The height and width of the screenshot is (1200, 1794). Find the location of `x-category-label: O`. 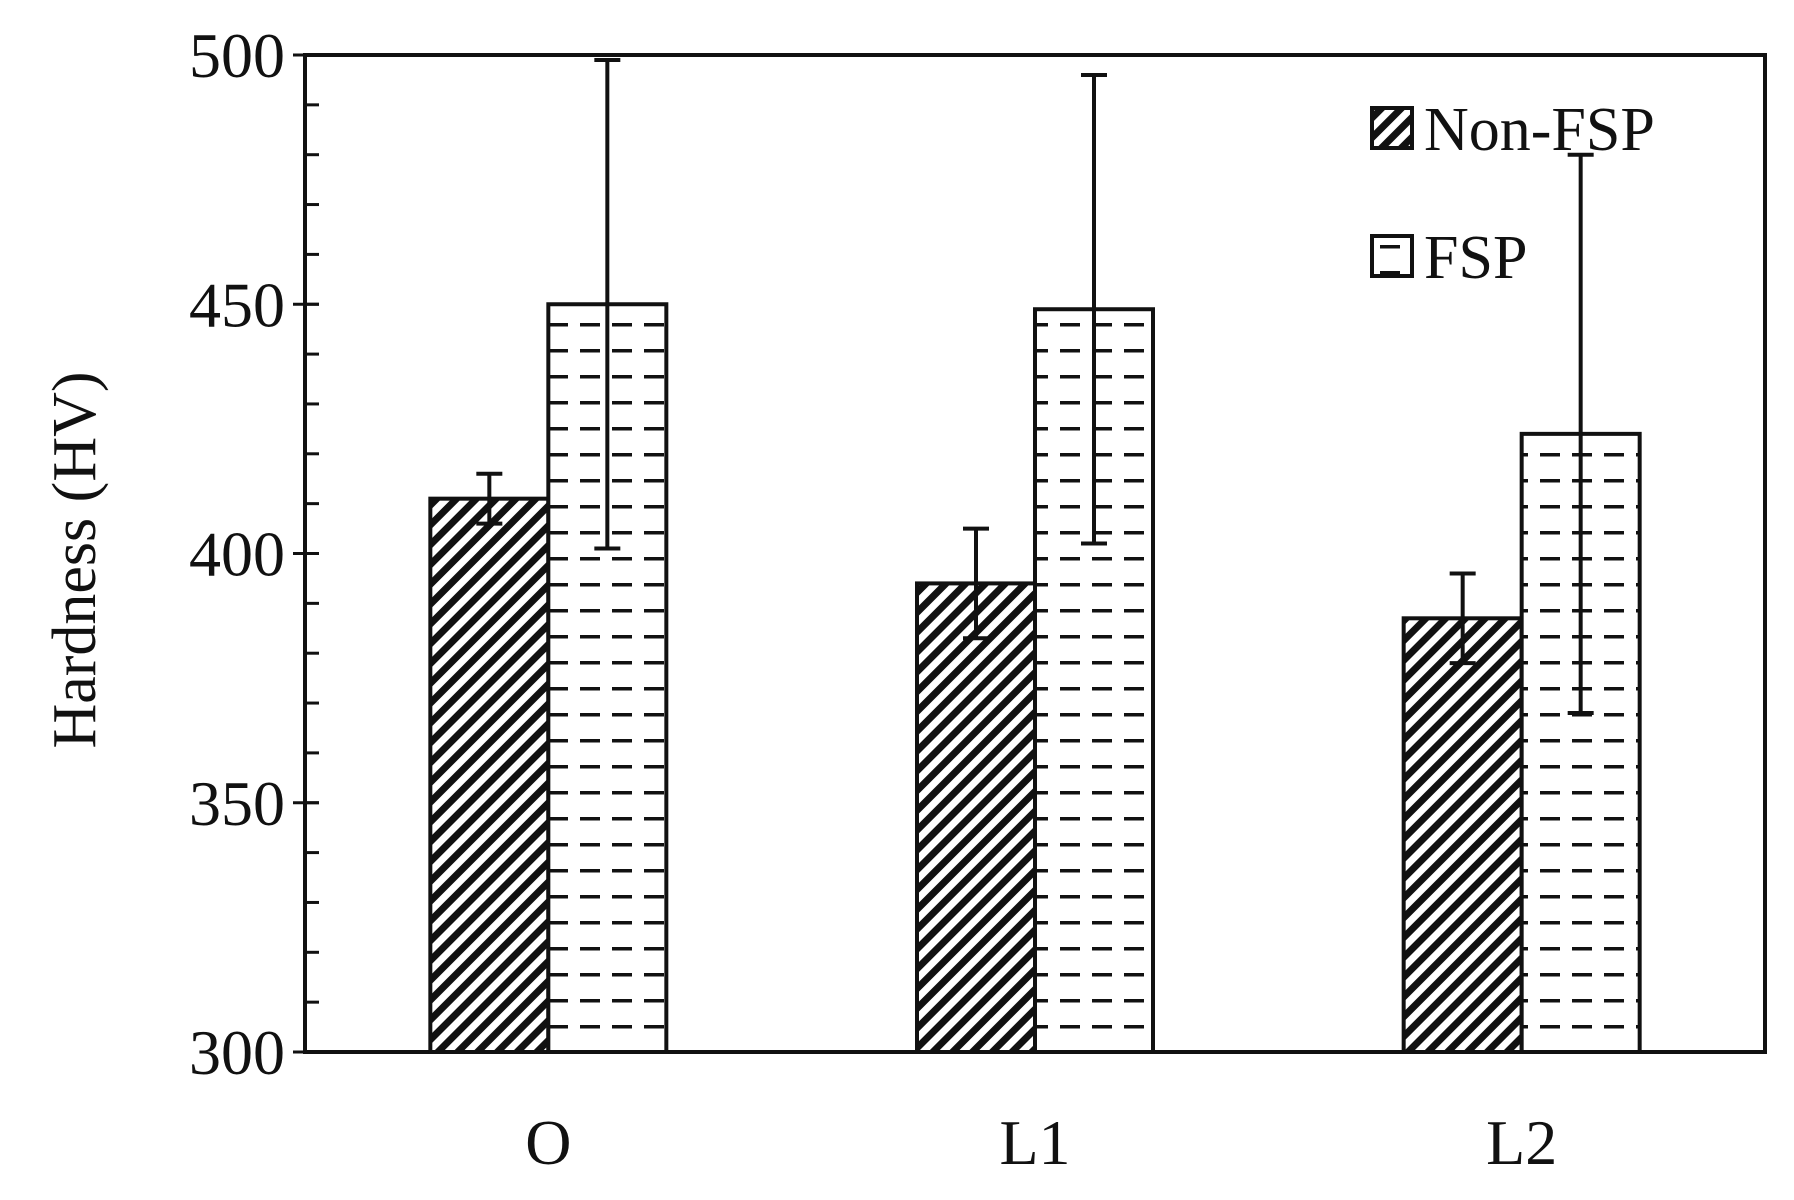

x-category-label: O is located at coordinates (548, 1142).